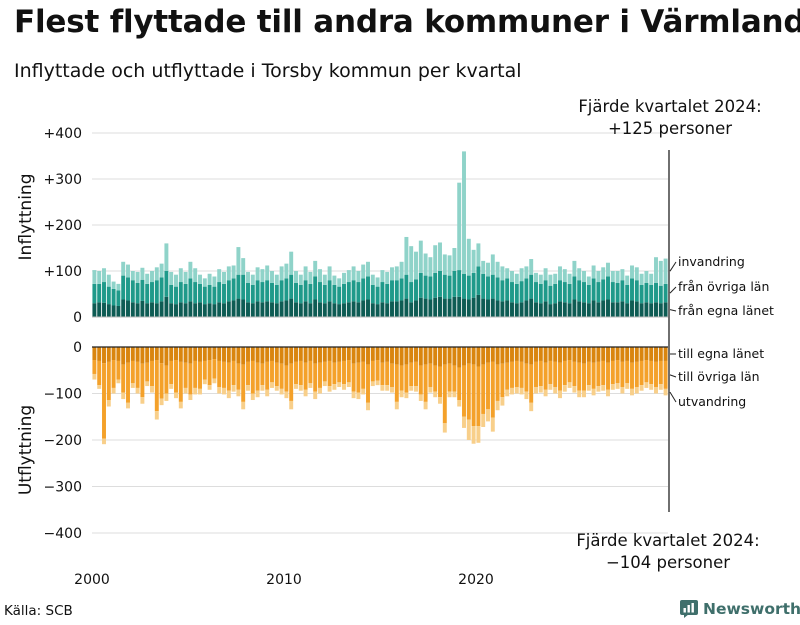  I want to click on brand-logo: Newsworthy, so click(740, 609).